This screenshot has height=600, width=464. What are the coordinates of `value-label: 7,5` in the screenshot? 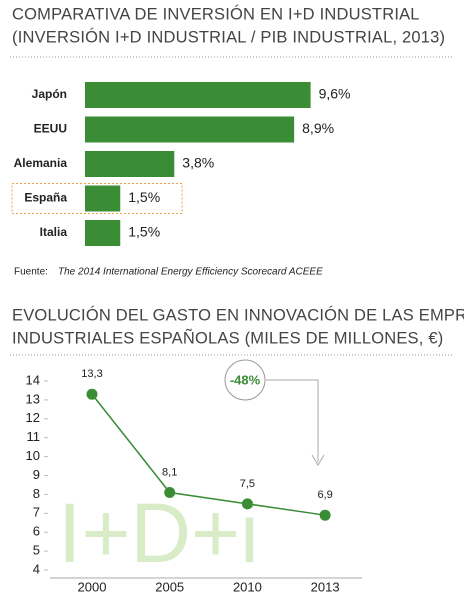 It's located at (247, 484).